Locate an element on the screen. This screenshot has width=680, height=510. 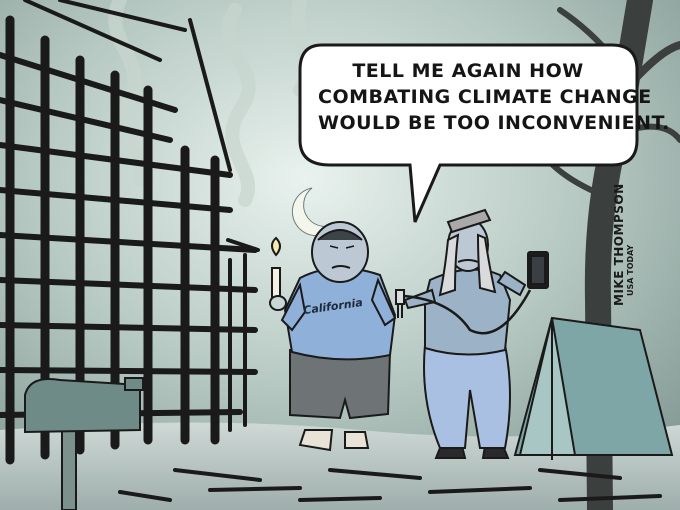
artist-signature: MIKE THOMPSON USA TODAY is located at coordinates (623, 244).